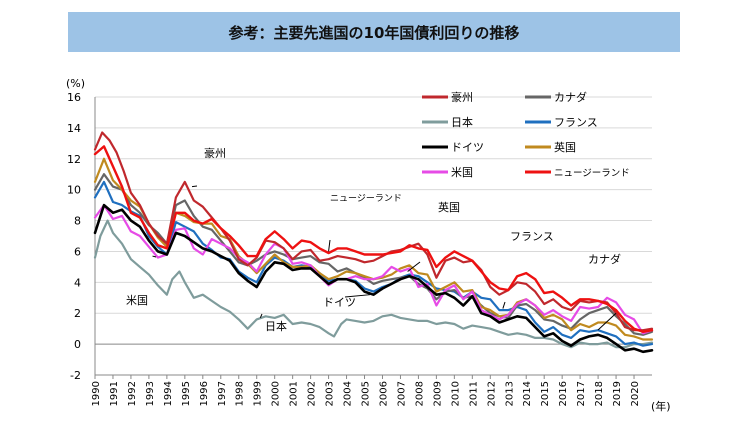  What do you see at coordinates (576, 122) in the screenshot?
I see `legend-label: フランス` at bounding box center [576, 122].